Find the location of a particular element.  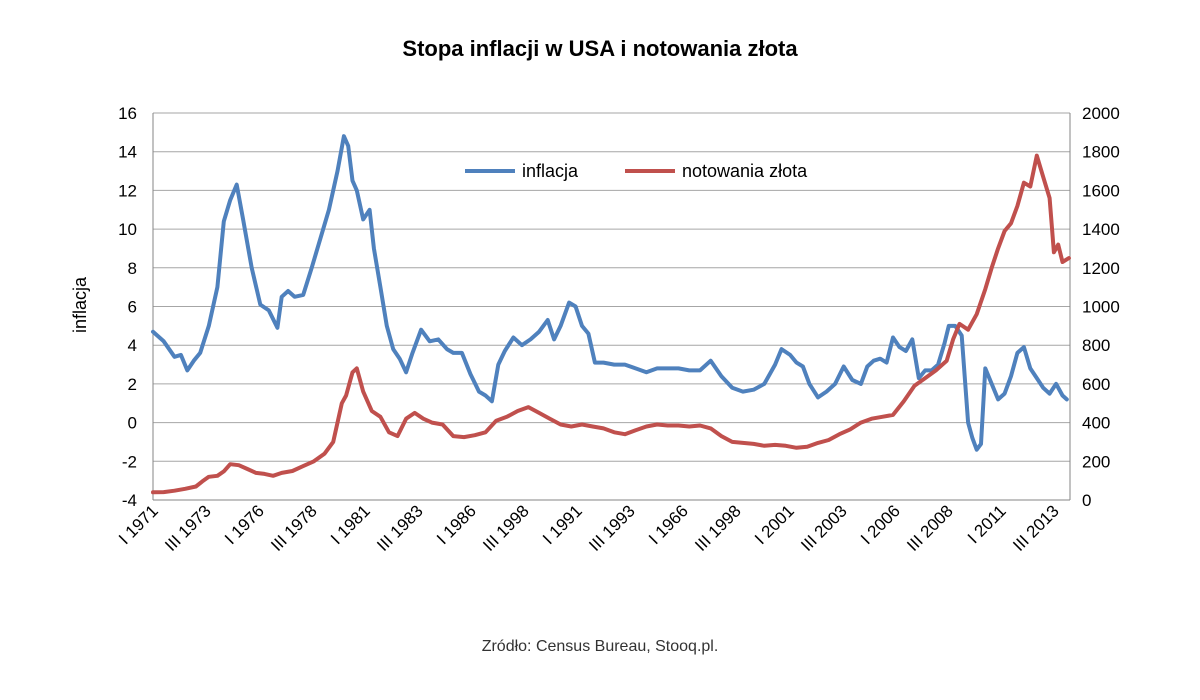

x-tick-label: III 2003 is located at coordinates (824, 528).